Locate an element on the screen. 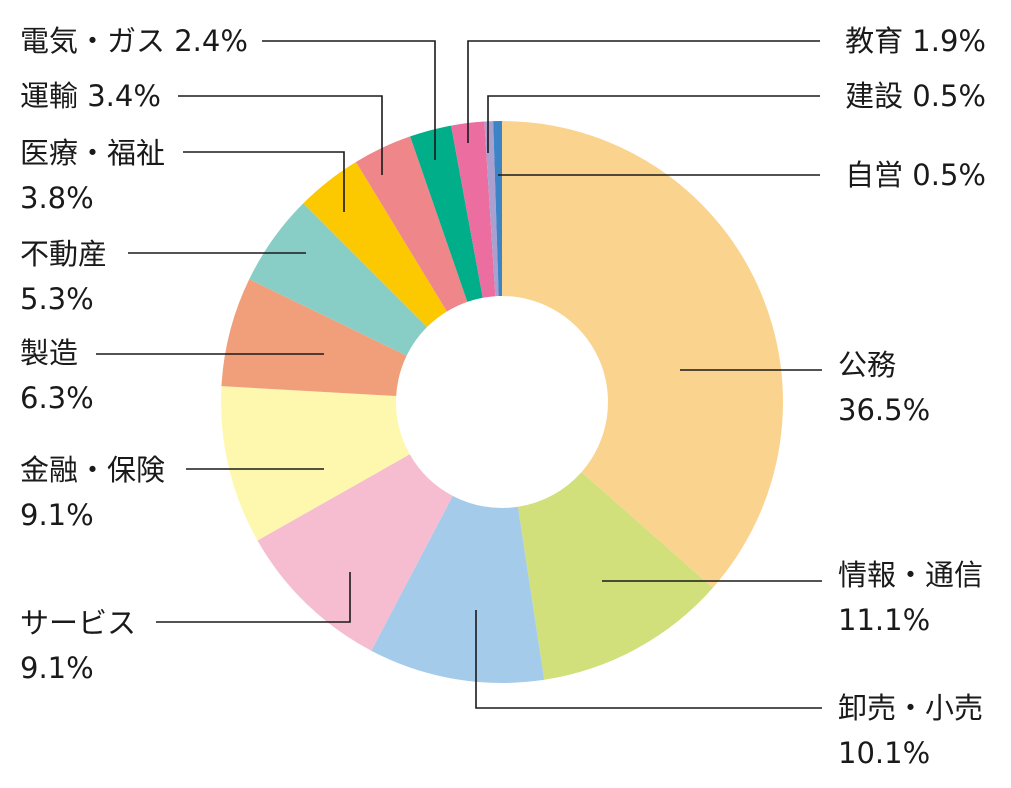  slice-label-8: 運輸 3.4% is located at coordinates (90, 96).